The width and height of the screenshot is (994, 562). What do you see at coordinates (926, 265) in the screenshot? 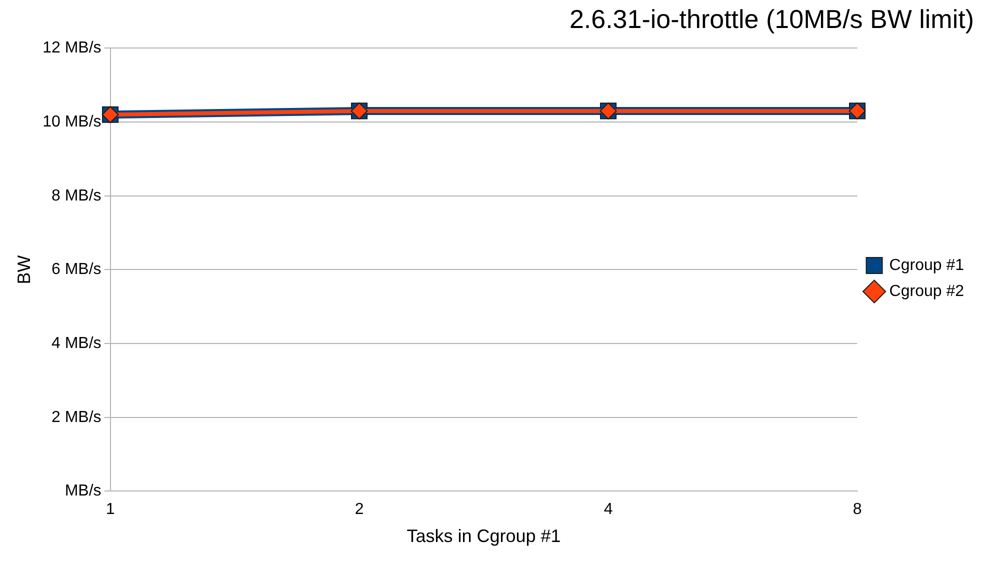
I see `legend-label: Cgroup #1` at bounding box center [926, 265].